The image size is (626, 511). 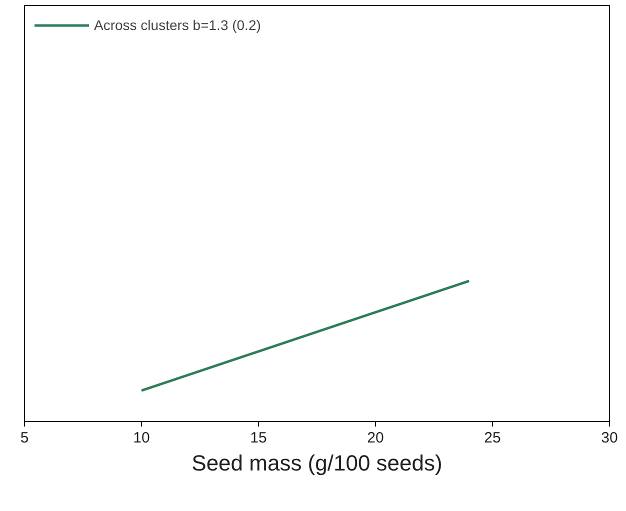 I want to click on x-tick-label: 30, so click(x=609, y=438).